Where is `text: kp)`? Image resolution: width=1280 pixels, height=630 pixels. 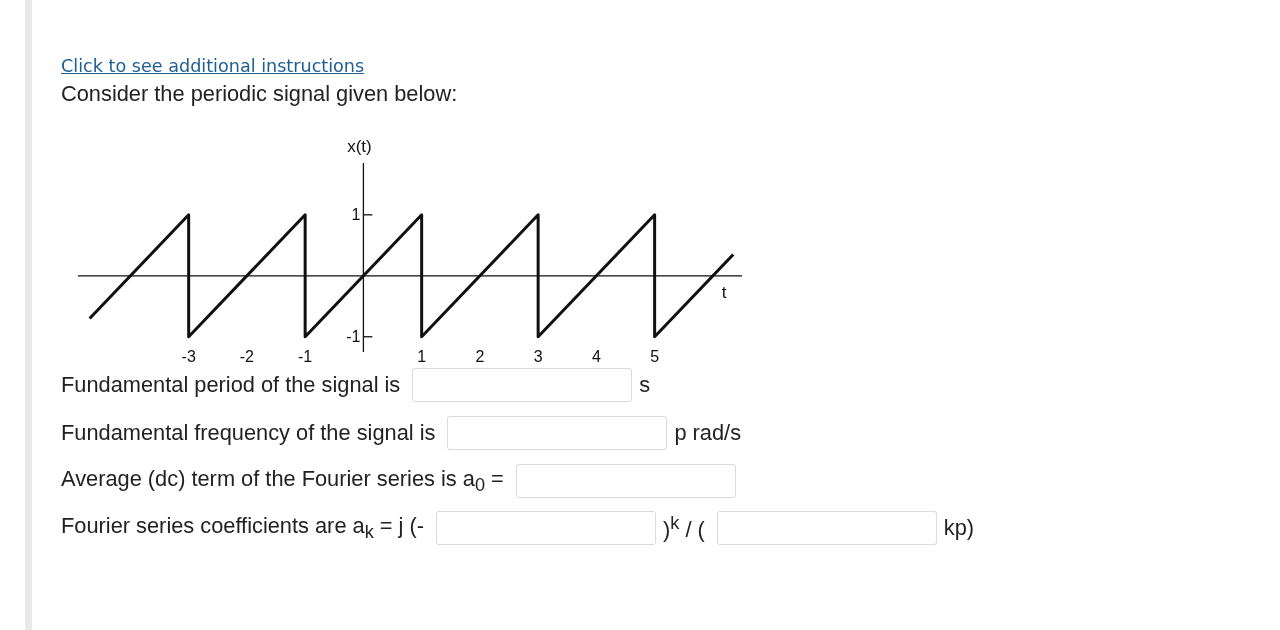 text: kp) is located at coordinates (959, 528).